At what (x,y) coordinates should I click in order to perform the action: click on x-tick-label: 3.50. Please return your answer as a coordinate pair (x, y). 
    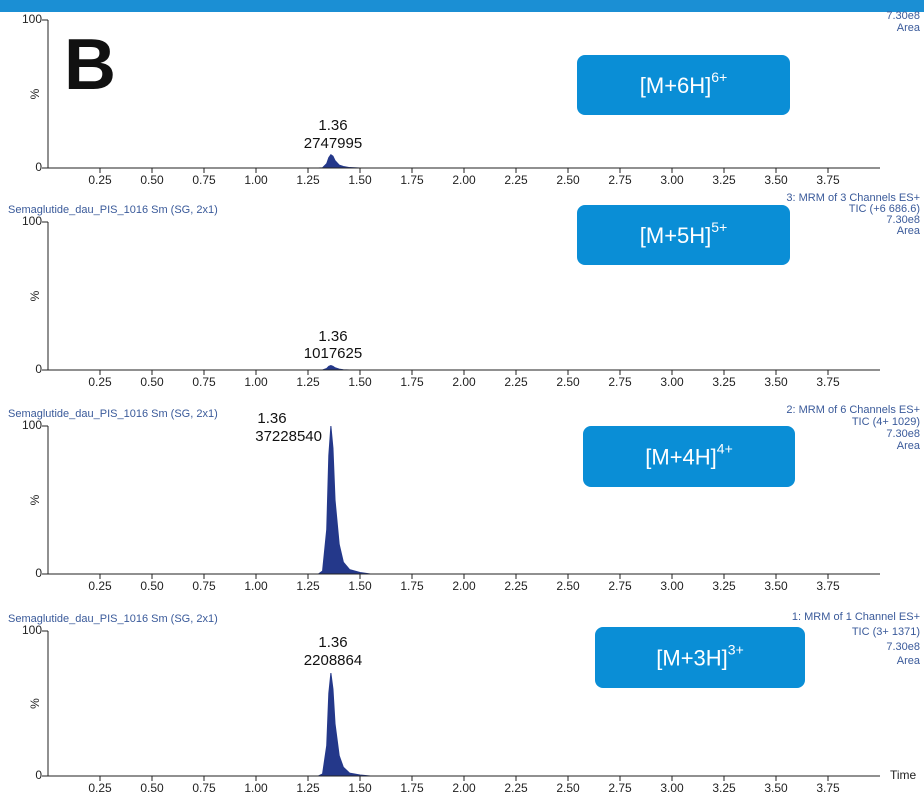
    Looking at the image, I should click on (776, 586).